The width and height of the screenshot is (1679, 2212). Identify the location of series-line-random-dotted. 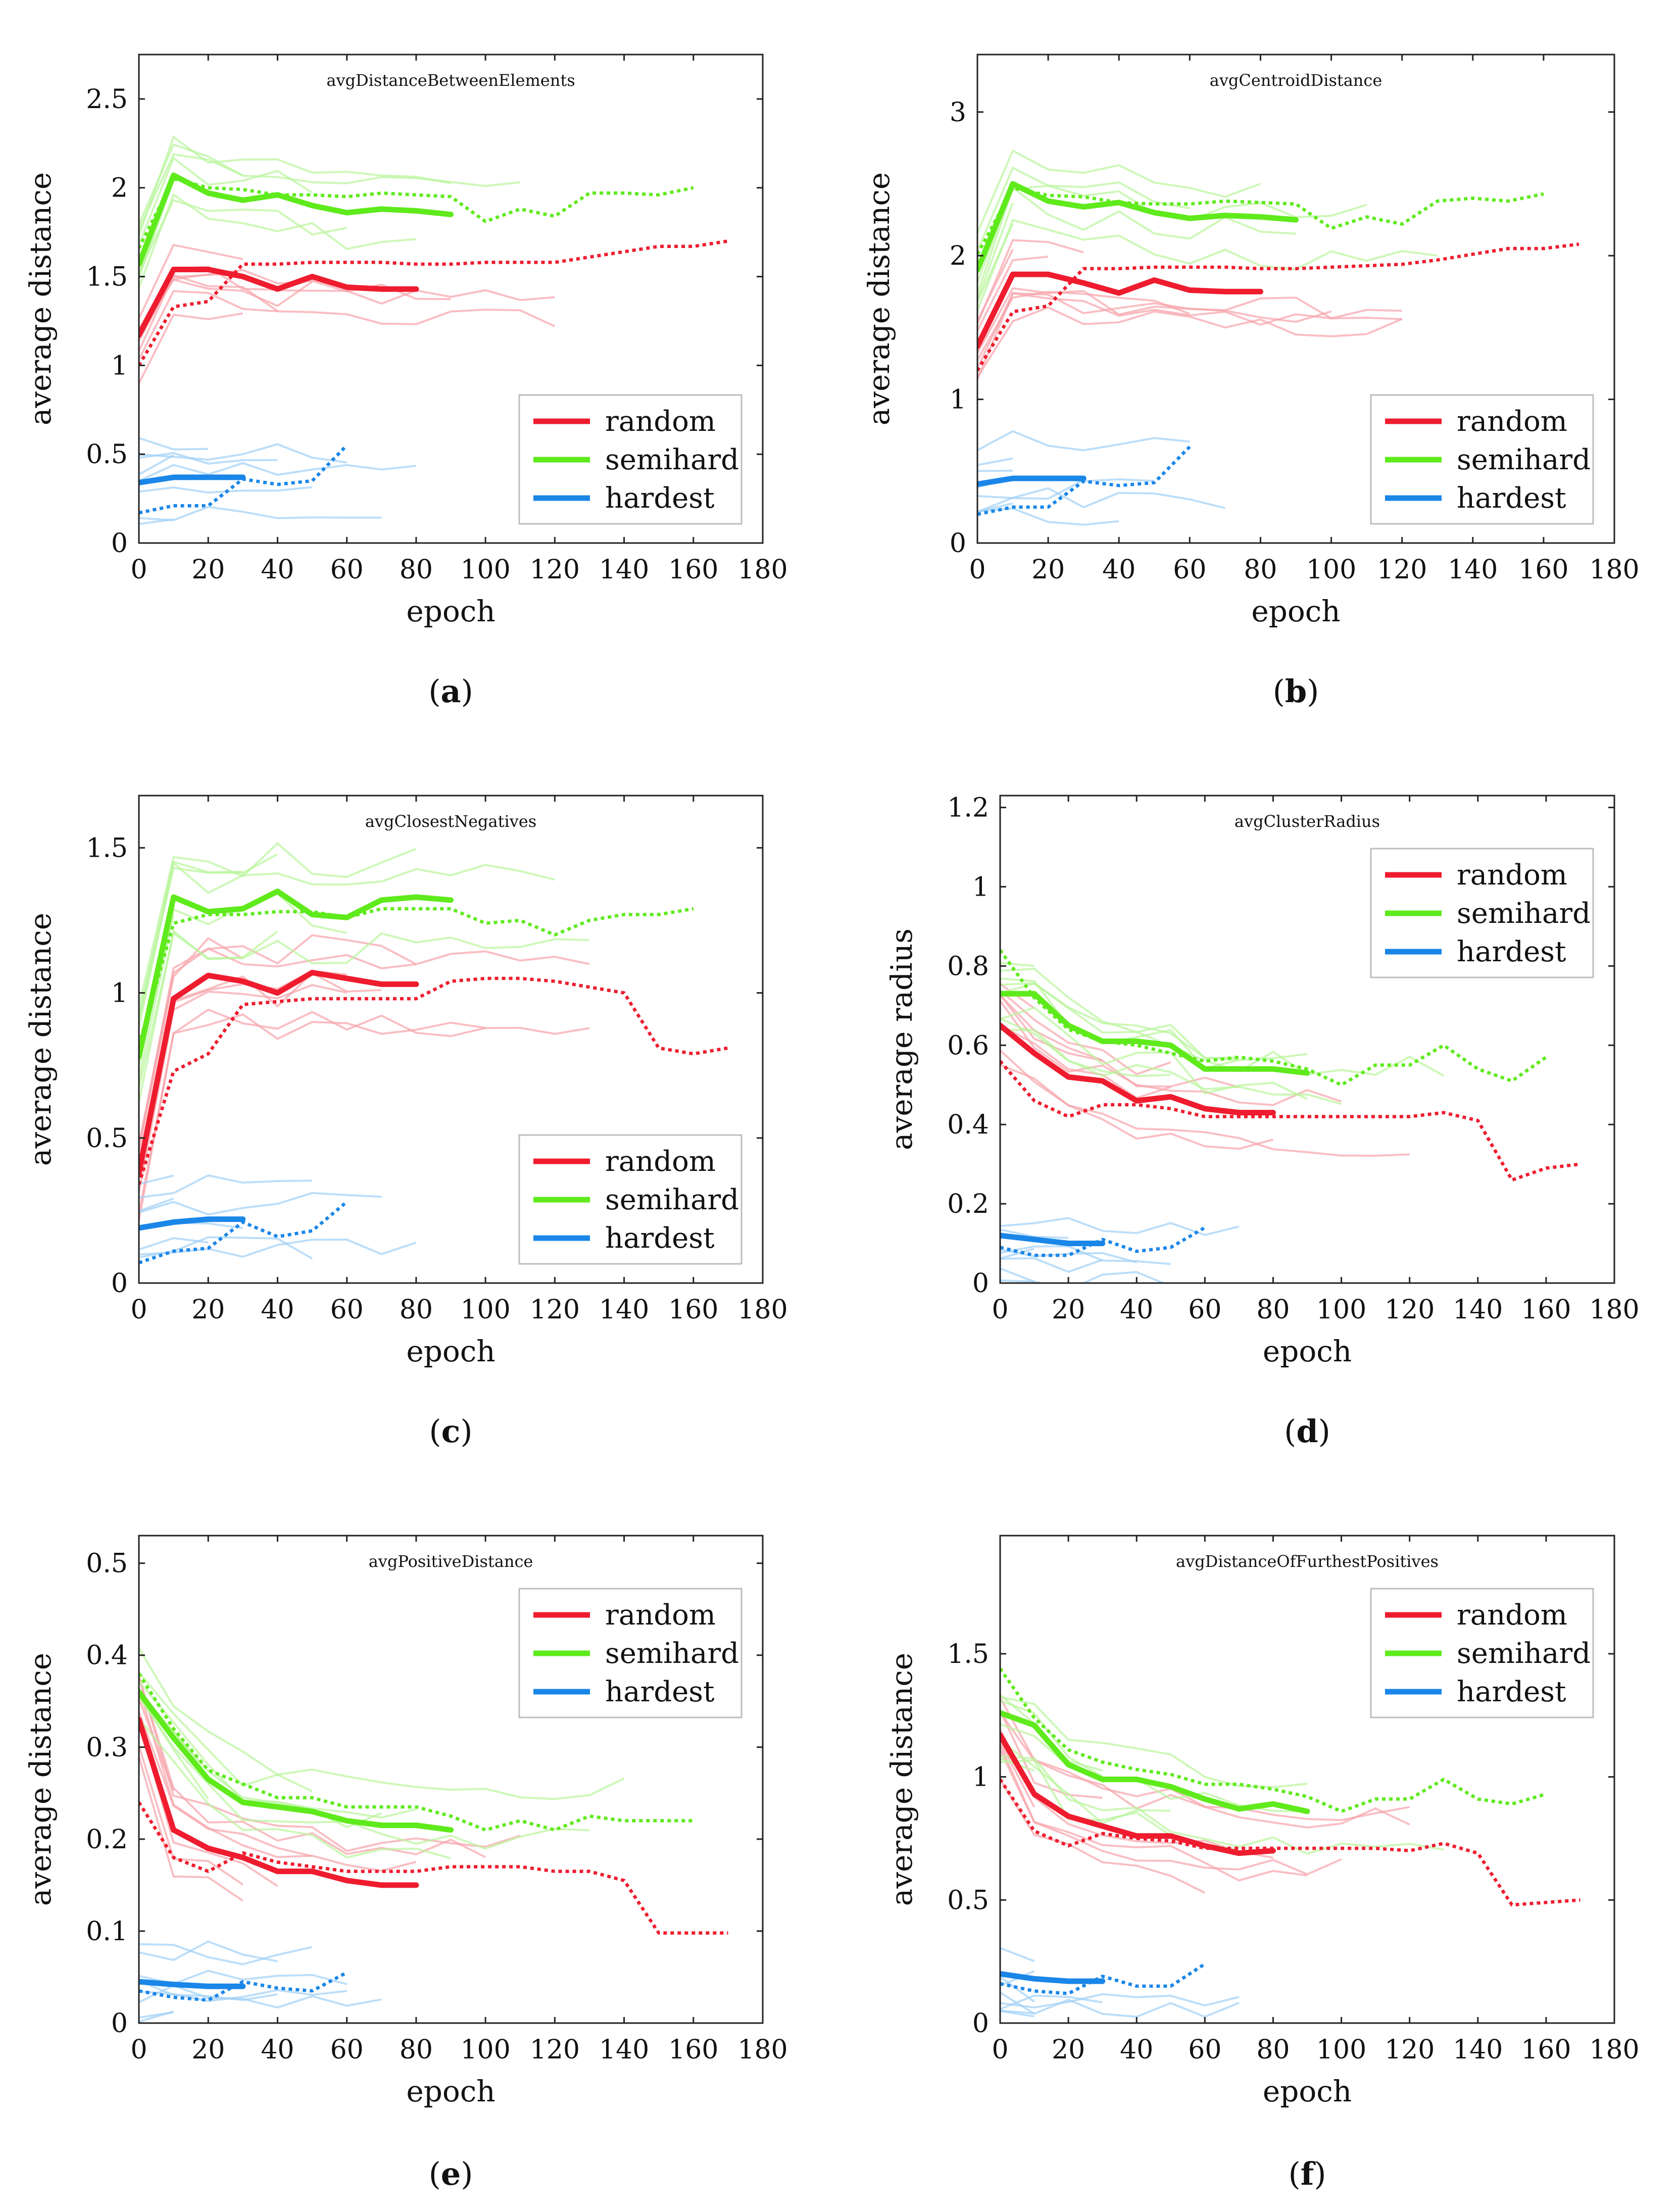
(1278, 307).